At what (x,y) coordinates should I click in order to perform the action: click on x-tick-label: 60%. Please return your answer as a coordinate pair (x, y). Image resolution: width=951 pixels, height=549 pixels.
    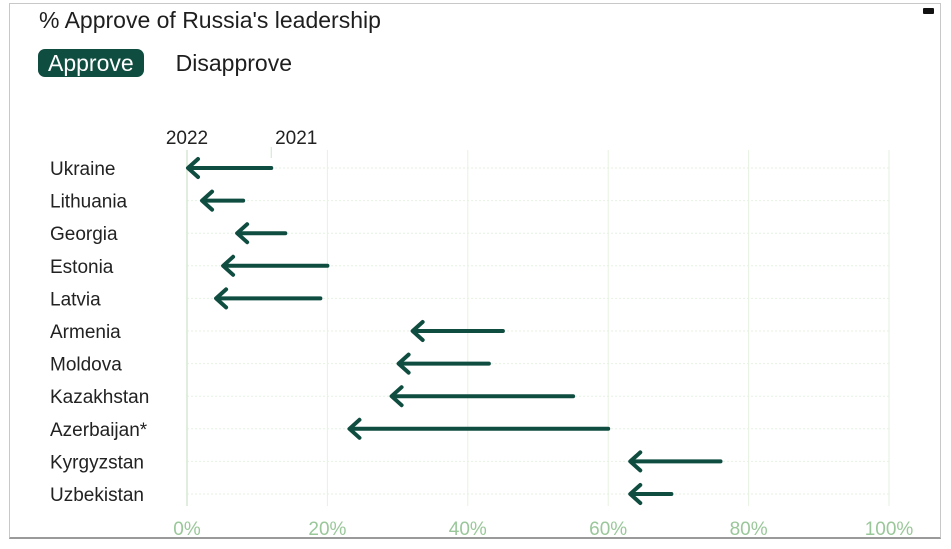
    Looking at the image, I should click on (608, 529).